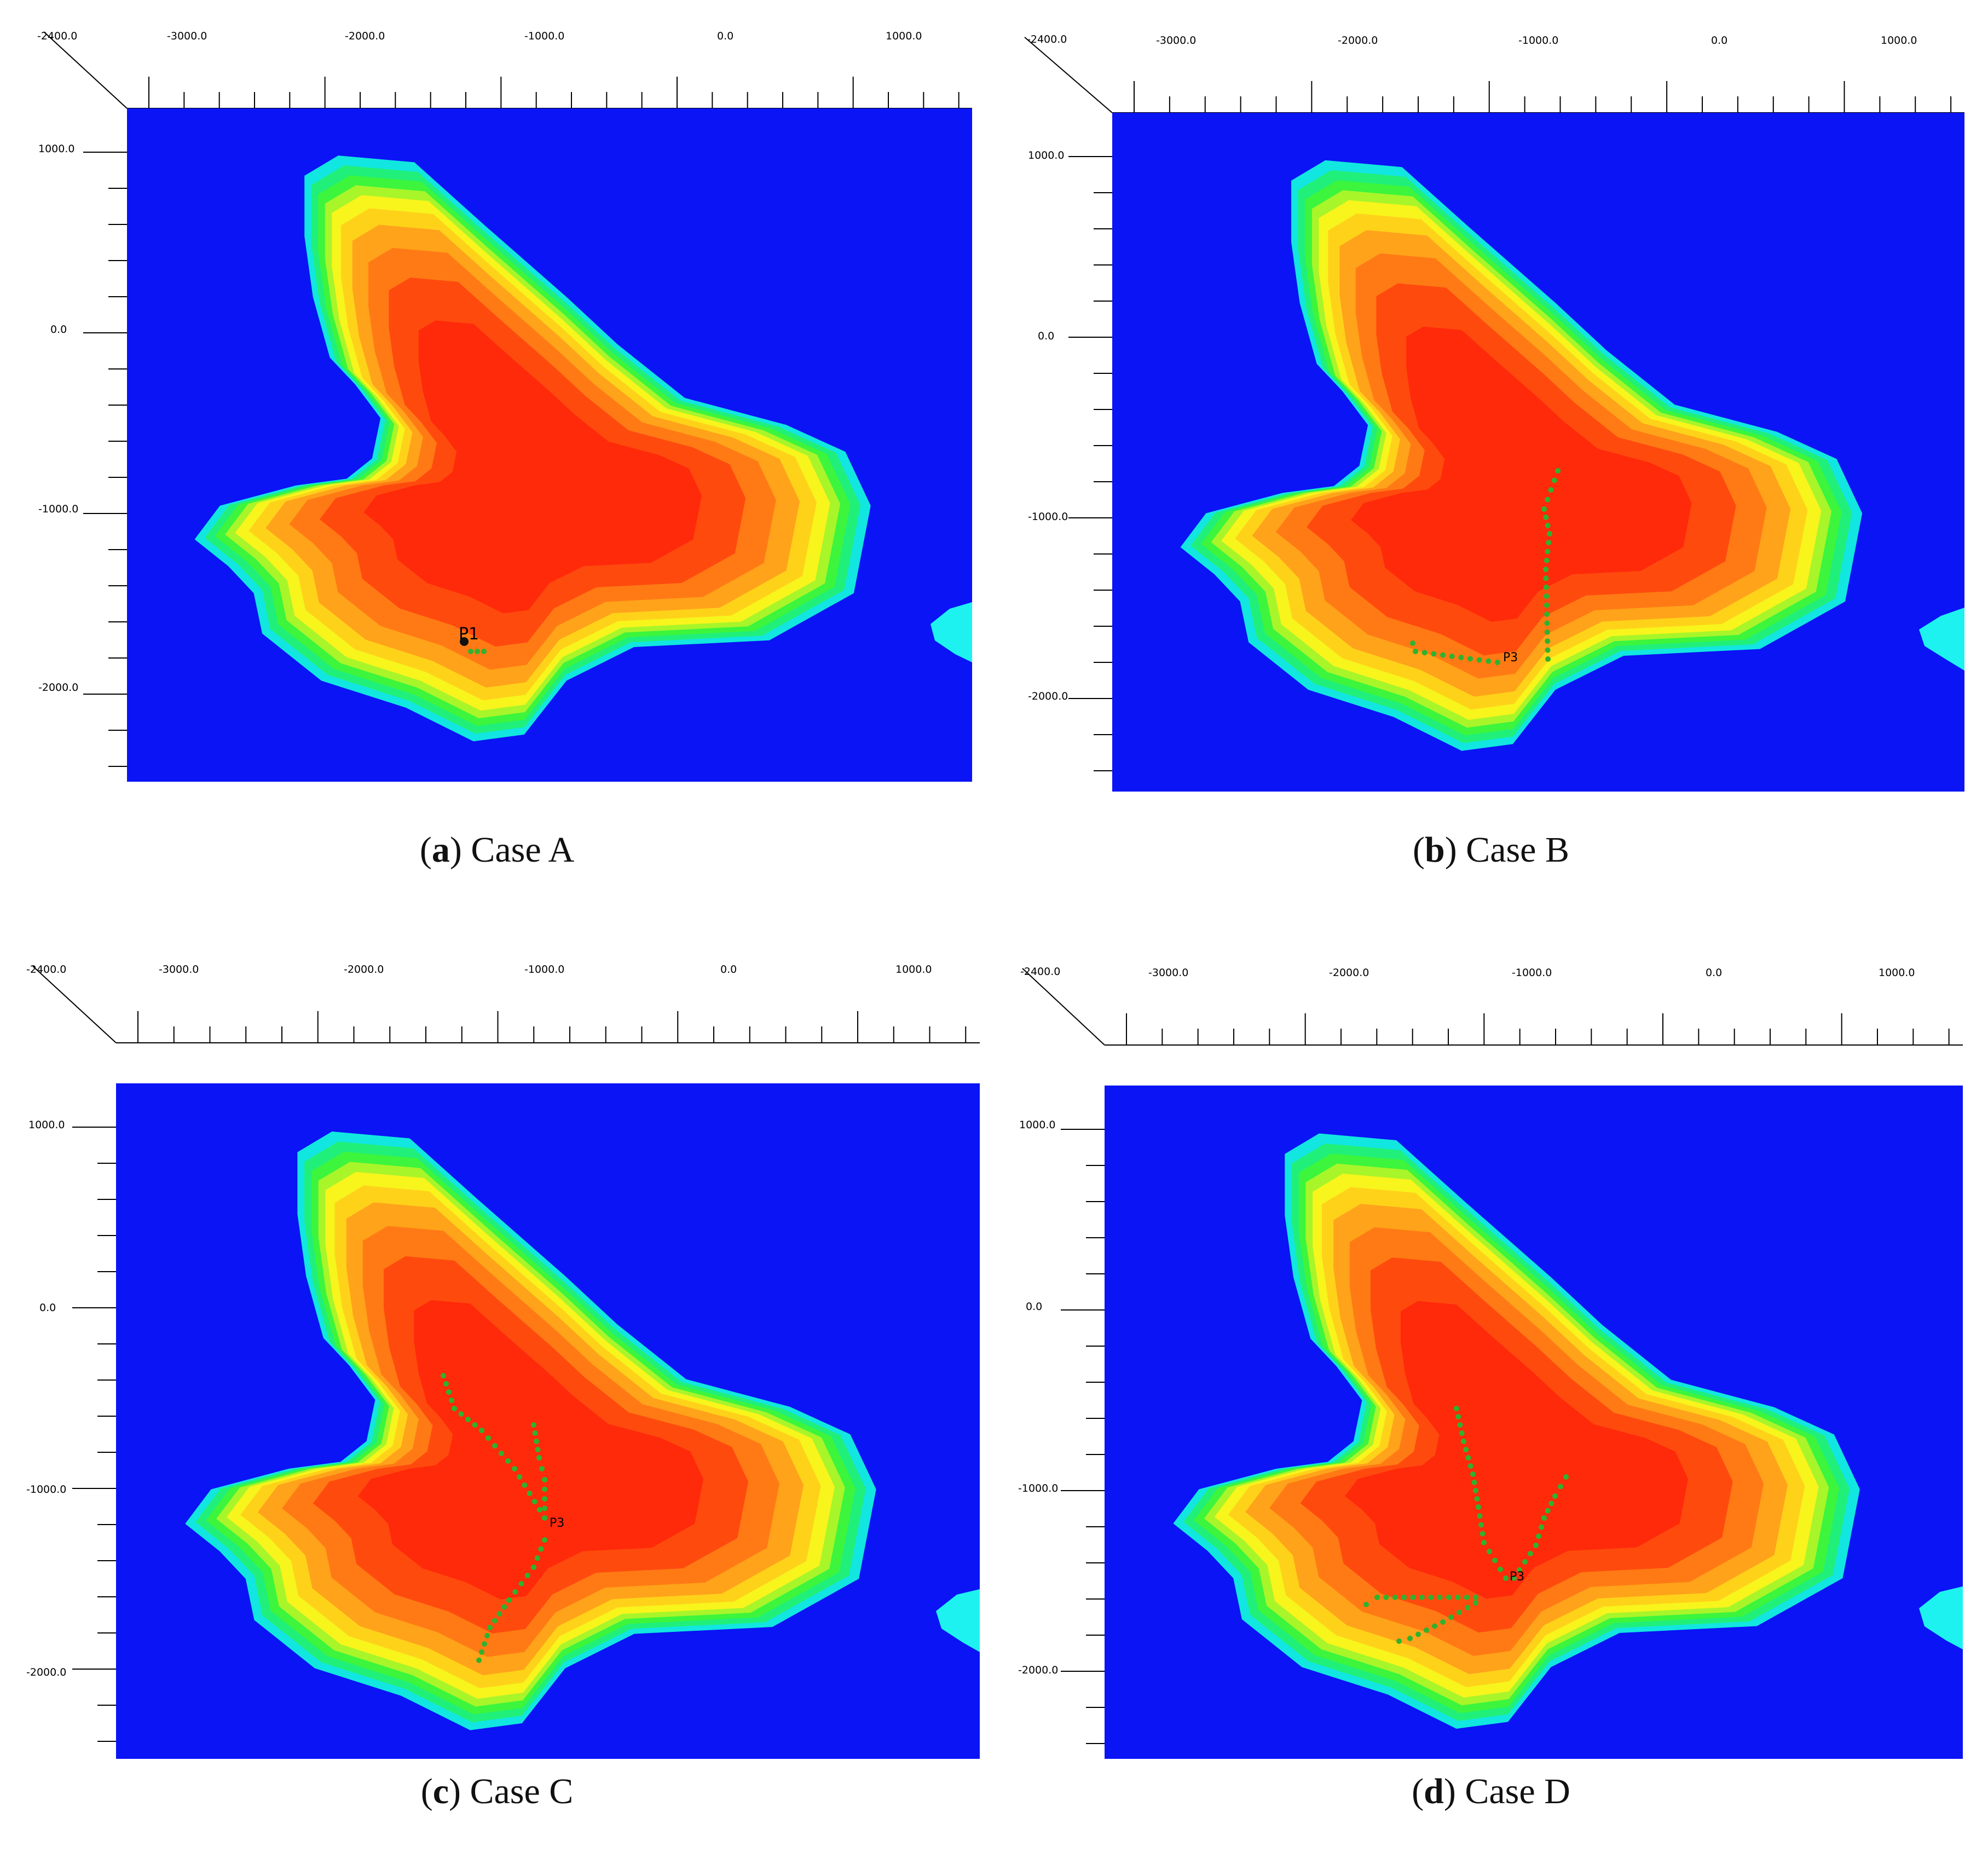 This screenshot has width=1988, height=1876. What do you see at coordinates (1512, 1791) in the screenshot?
I see `caption-text: Case D` at bounding box center [1512, 1791].